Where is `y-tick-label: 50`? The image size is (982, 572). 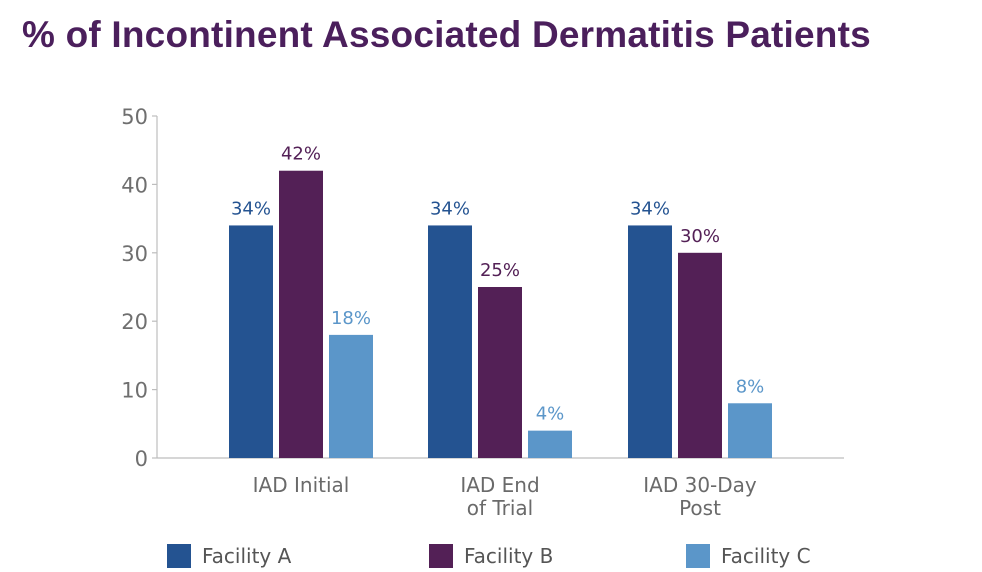 y-tick-label: 50 is located at coordinates (134, 117).